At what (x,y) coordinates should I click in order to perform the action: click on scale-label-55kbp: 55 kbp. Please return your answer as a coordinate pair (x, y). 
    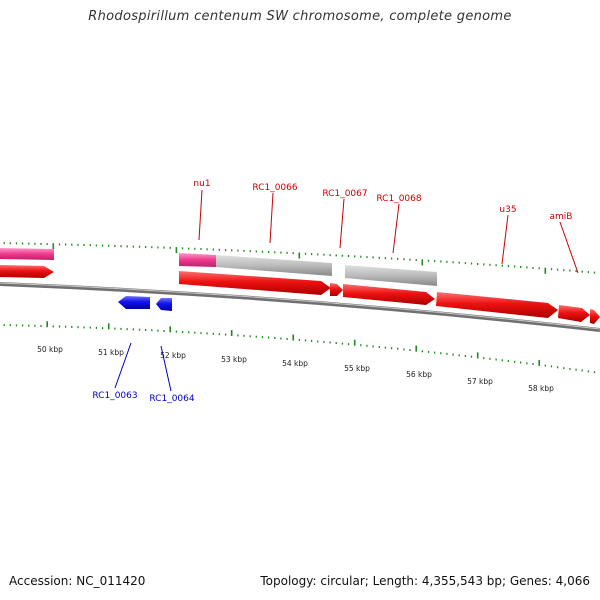
    Looking at the image, I should click on (357, 368).